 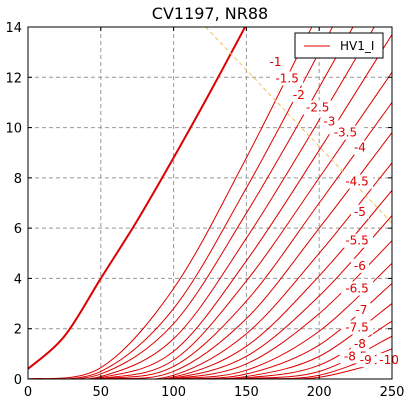 I want to click on y-tick-label: 8, so click(x=18, y=179).